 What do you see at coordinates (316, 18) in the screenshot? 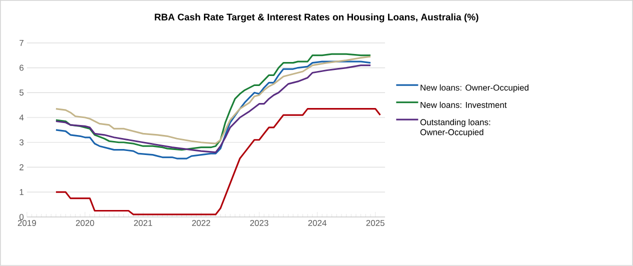
I see `chart-title: RBA Cash Rate Target & Interest Rates on Housing Loans, Australia (%)` at bounding box center [316, 18].